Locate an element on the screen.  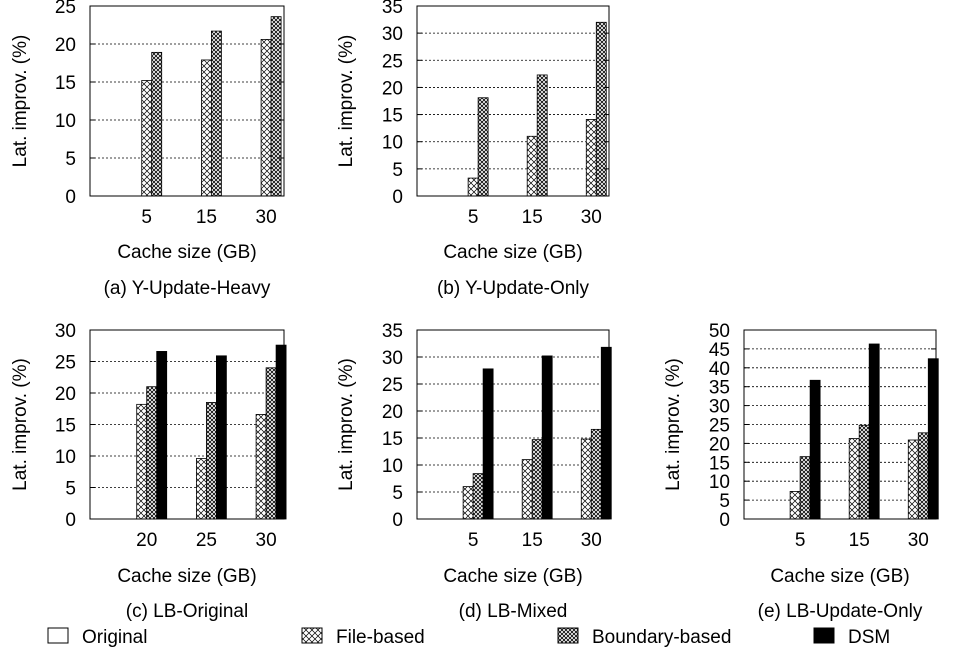
y-tick-label: 40 is located at coordinates (719, 369).